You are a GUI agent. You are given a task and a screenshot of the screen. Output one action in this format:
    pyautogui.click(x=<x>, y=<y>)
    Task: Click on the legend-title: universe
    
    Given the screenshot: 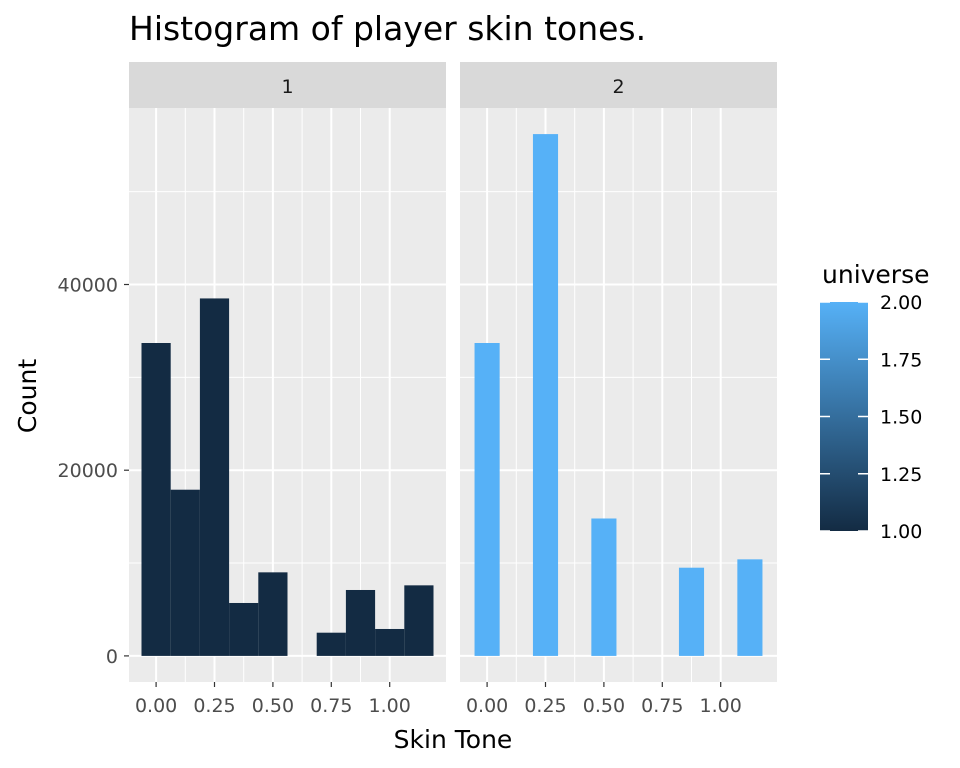 What is the action you would take?
    pyautogui.click(x=876, y=274)
    